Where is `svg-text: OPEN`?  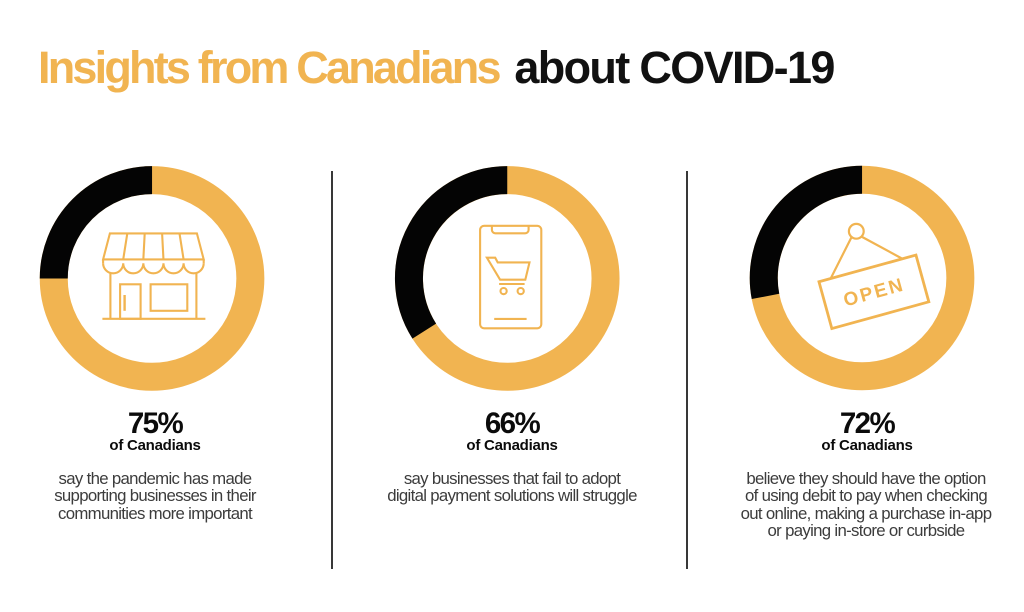
svg-text: OPEN is located at coordinates (874, 293).